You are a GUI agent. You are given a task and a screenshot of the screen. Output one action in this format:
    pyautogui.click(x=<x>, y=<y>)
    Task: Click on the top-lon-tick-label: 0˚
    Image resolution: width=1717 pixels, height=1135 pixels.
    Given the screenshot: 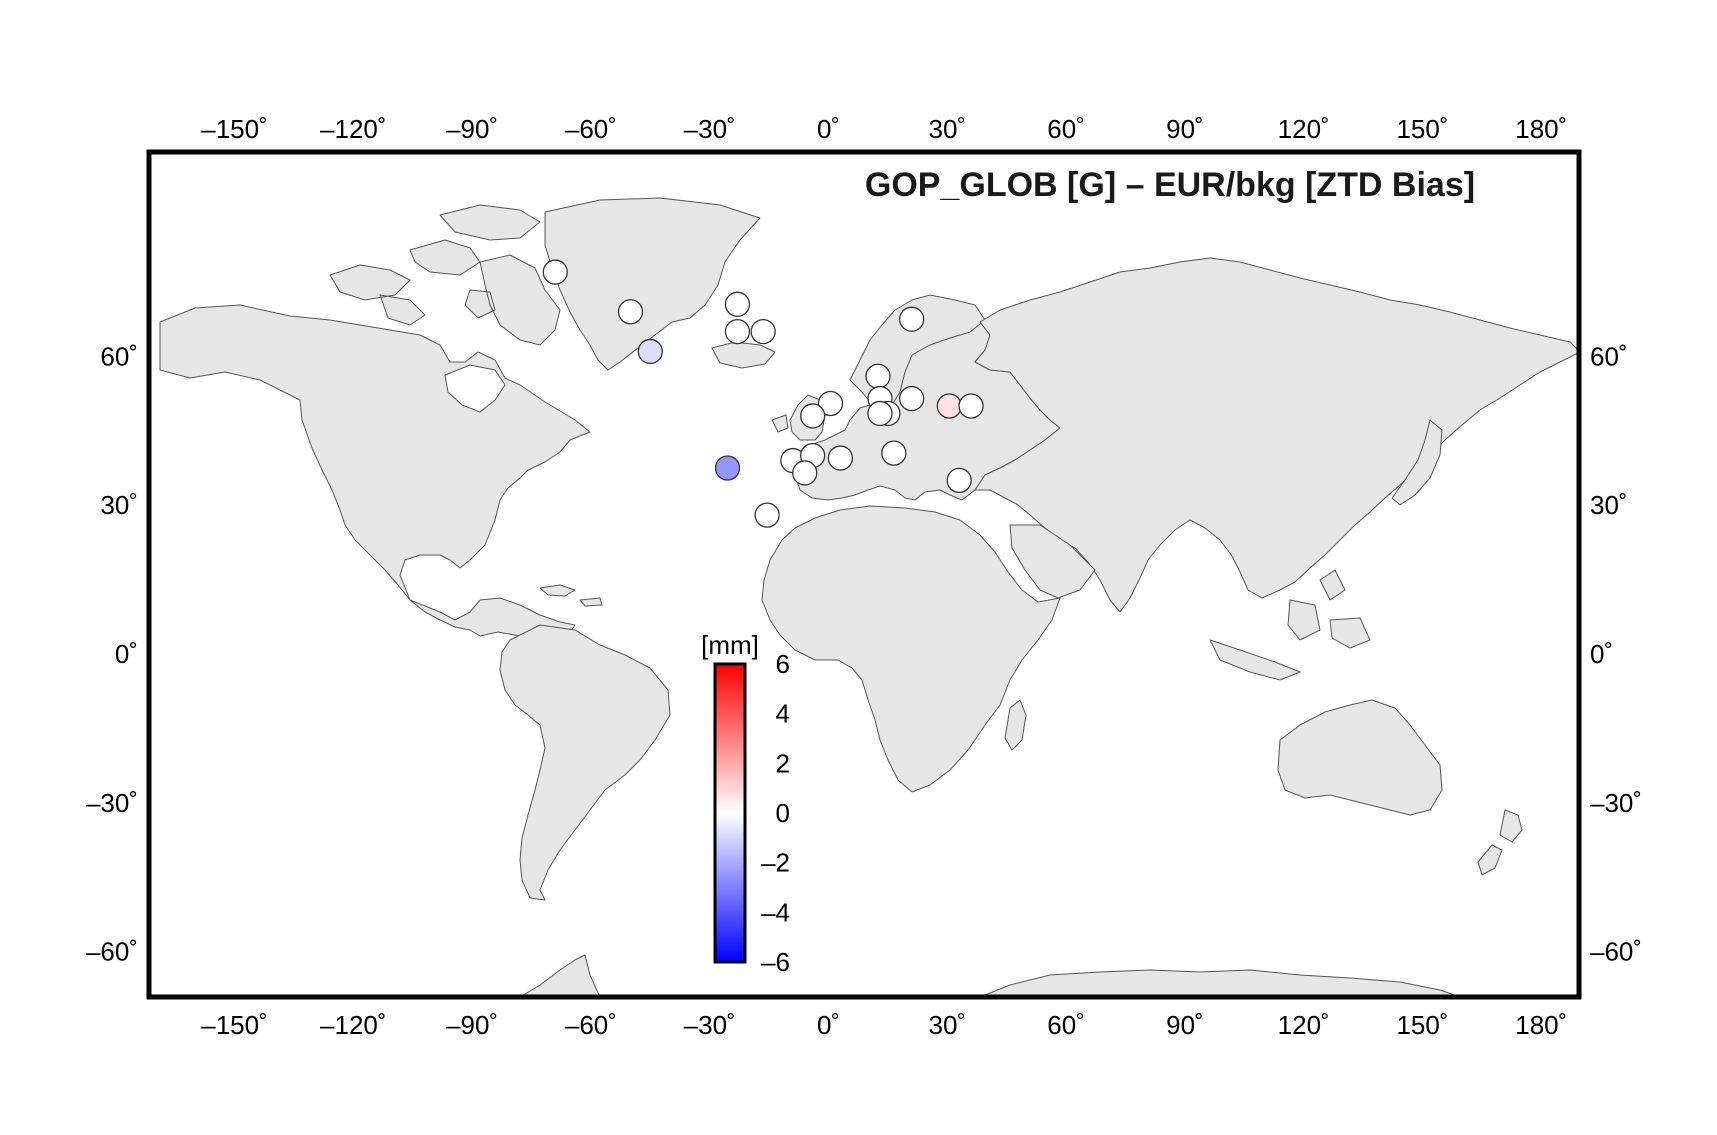 What is the action you would take?
    pyautogui.click(x=828, y=129)
    